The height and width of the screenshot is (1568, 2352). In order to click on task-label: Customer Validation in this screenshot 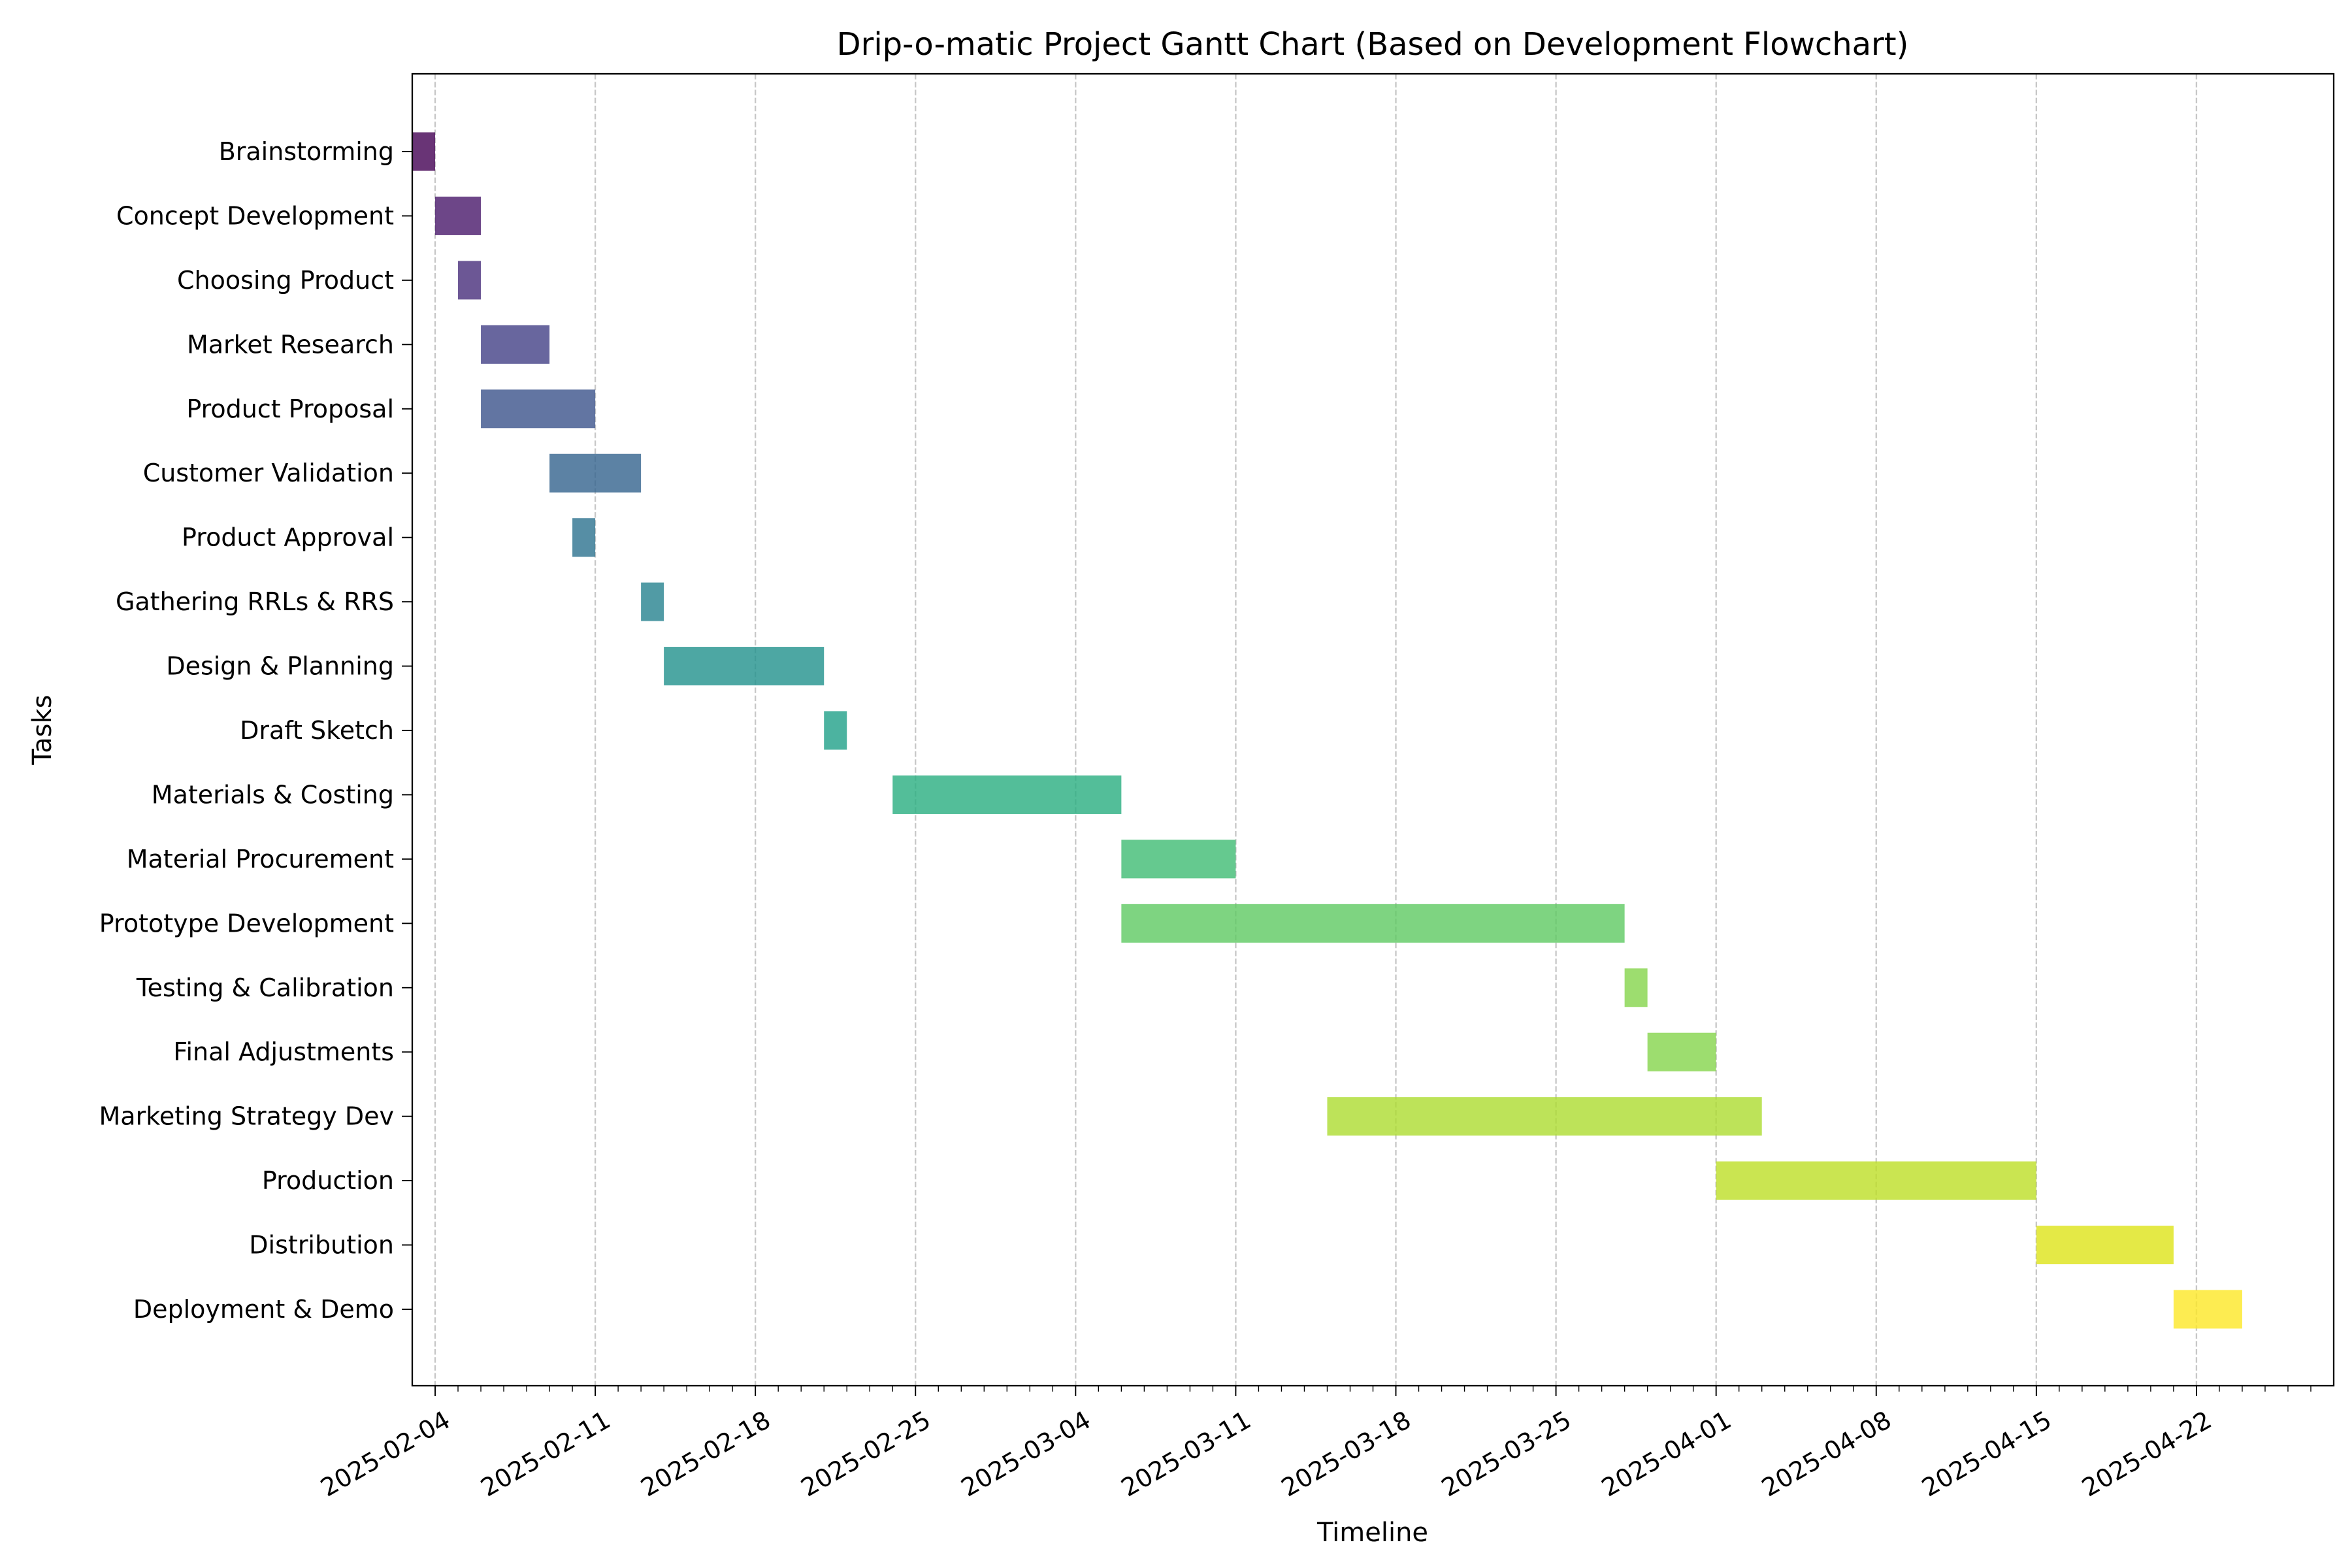, I will do `click(268, 473)`.